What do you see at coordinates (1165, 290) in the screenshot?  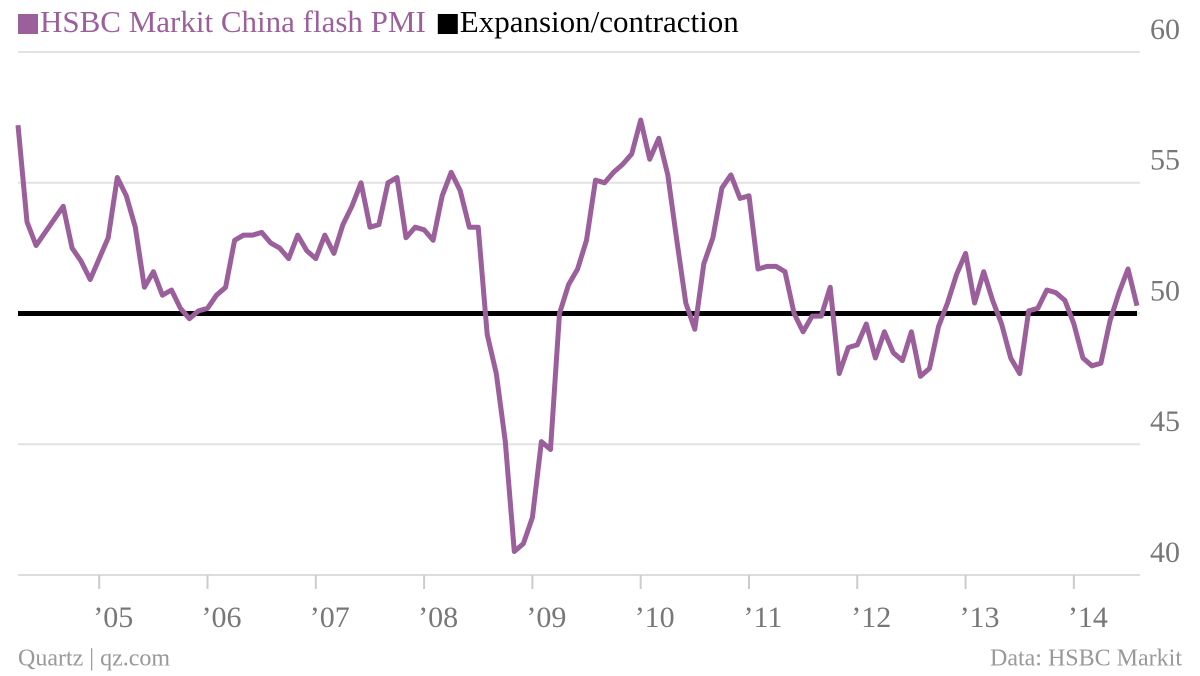 I see `y-tick-label: 50` at bounding box center [1165, 290].